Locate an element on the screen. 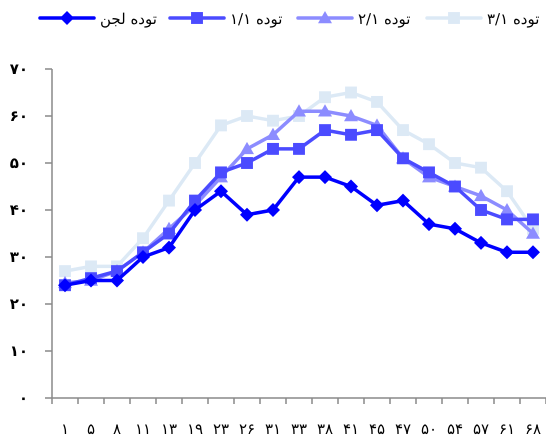 The width and height of the screenshot is (546, 439). legend-label: توده ۱/۱ is located at coordinates (256, 19).